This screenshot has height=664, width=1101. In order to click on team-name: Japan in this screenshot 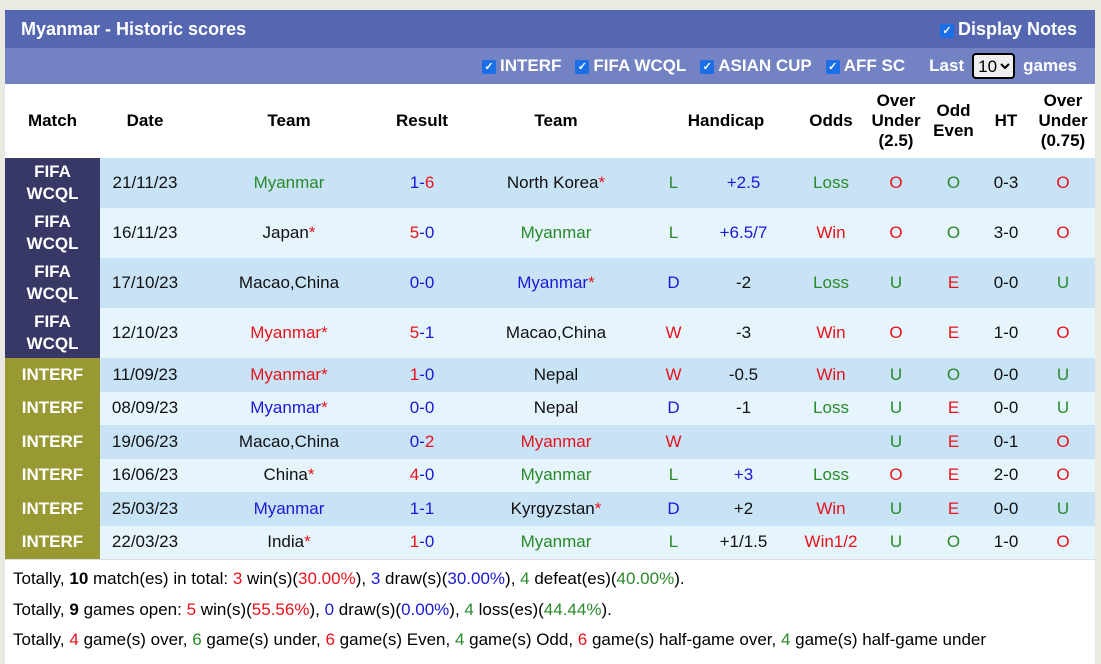, I will do `click(285, 232)`.